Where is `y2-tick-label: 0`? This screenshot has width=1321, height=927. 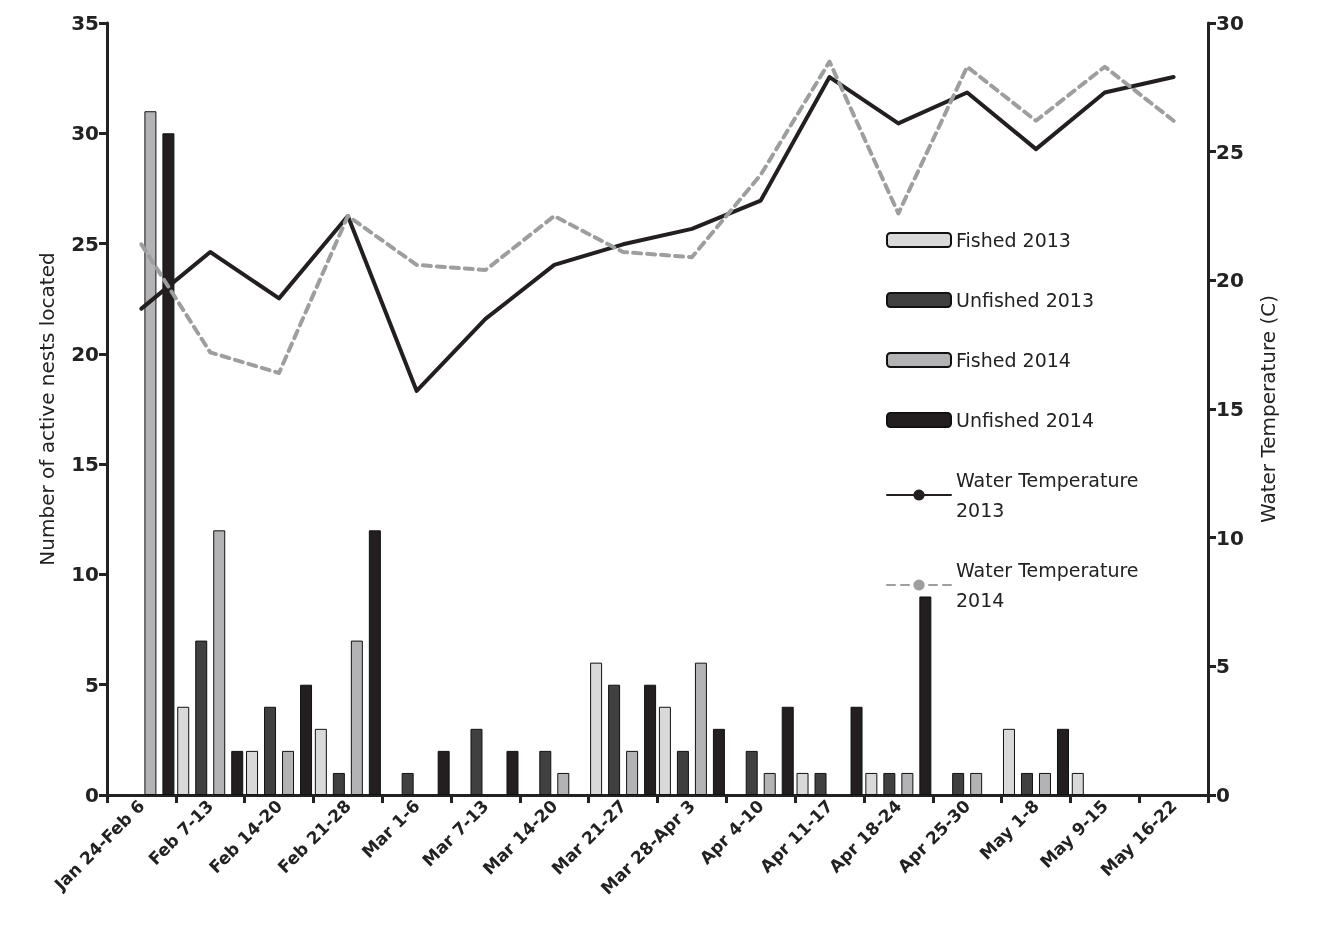 y2-tick-label: 0 is located at coordinates (1223, 795).